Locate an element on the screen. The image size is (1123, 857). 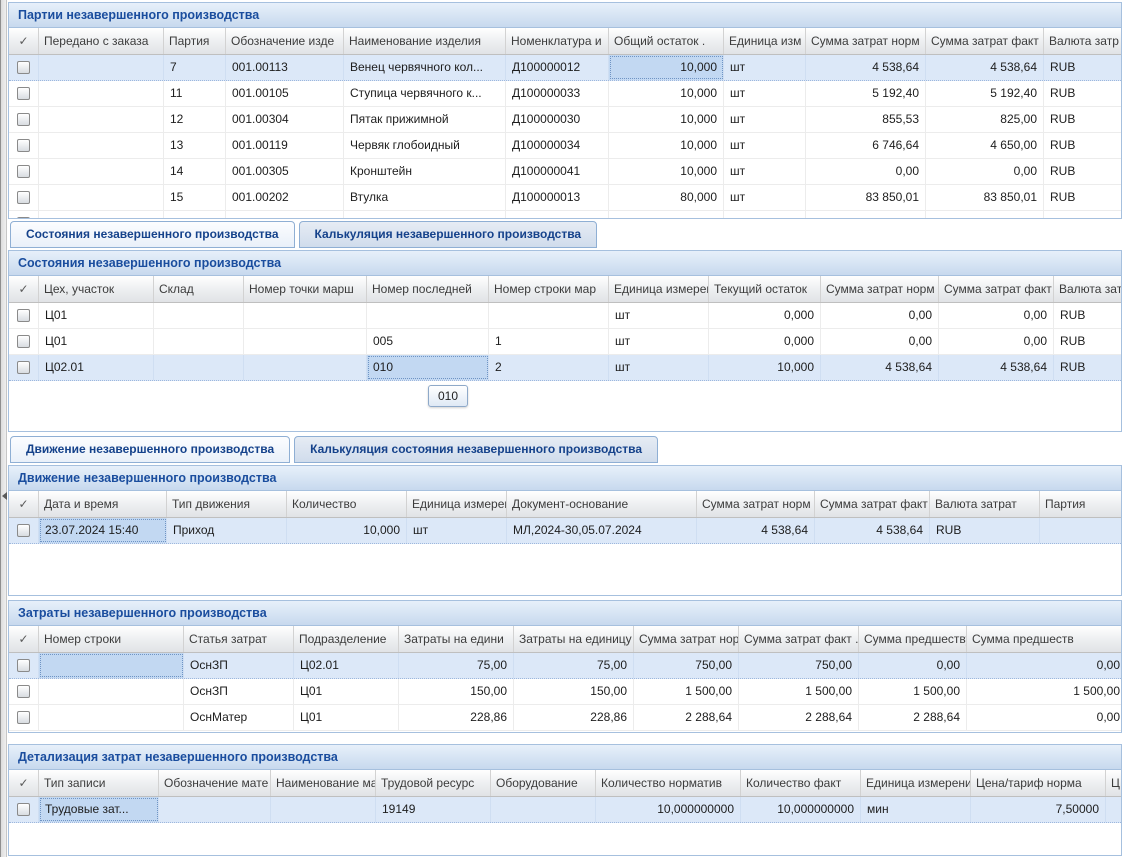
column-header: Номер строки мар is located at coordinates (549, 289).